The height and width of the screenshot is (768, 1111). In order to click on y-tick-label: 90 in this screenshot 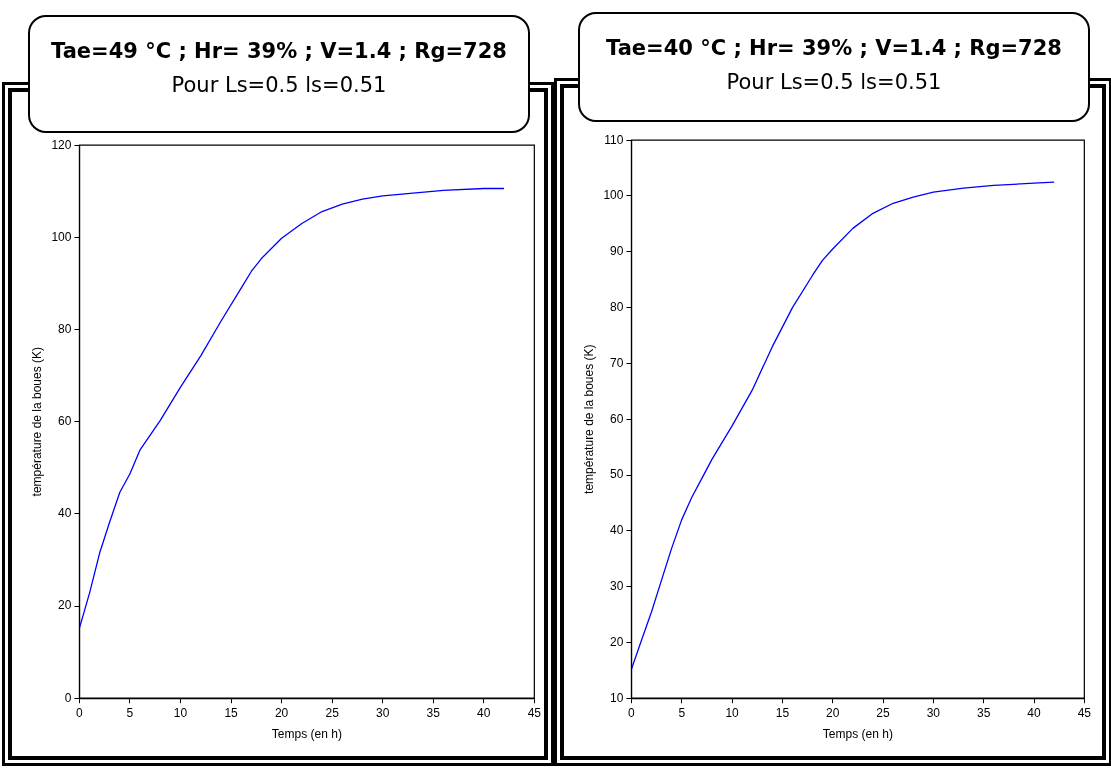, I will do `click(617, 251)`.